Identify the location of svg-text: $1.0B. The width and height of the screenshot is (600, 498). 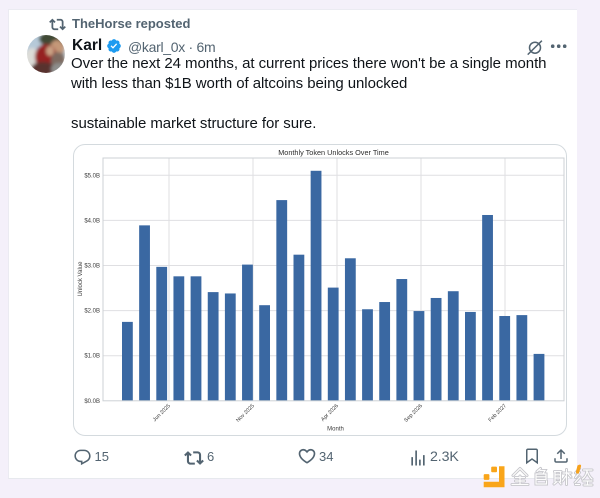
(92, 357).